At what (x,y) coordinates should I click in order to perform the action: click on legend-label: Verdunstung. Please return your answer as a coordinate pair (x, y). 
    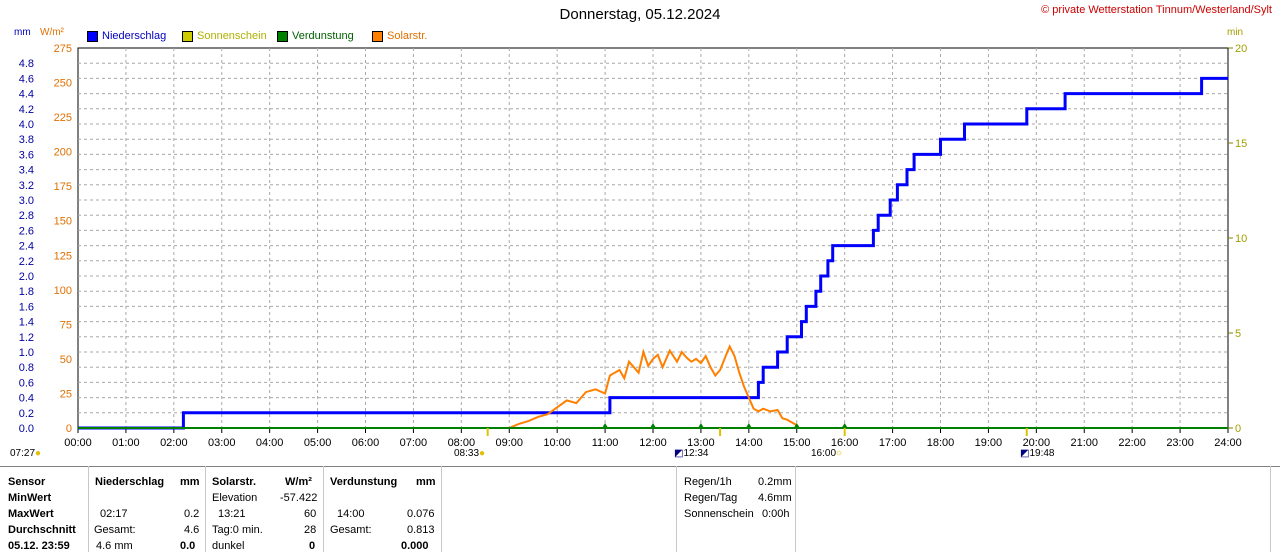
    Looking at the image, I should click on (323, 36).